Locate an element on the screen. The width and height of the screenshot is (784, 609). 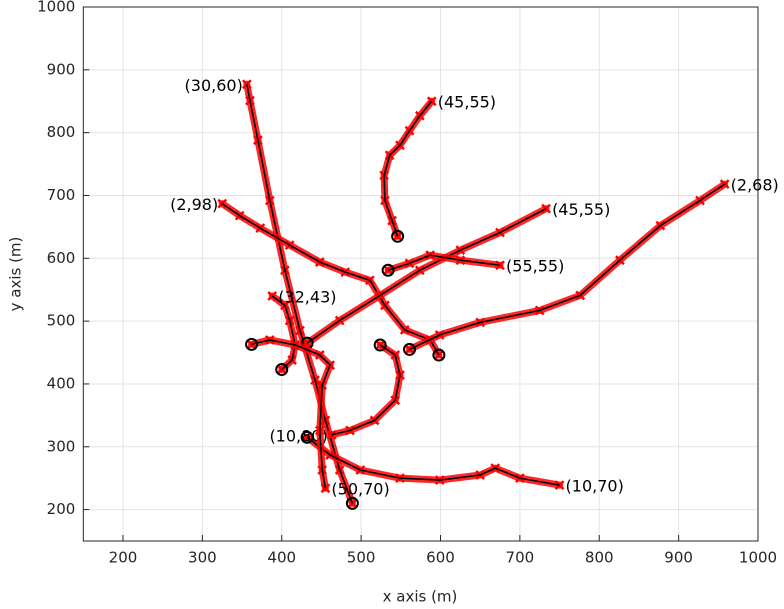
trajectory-label: (32,43) is located at coordinates (307, 296).